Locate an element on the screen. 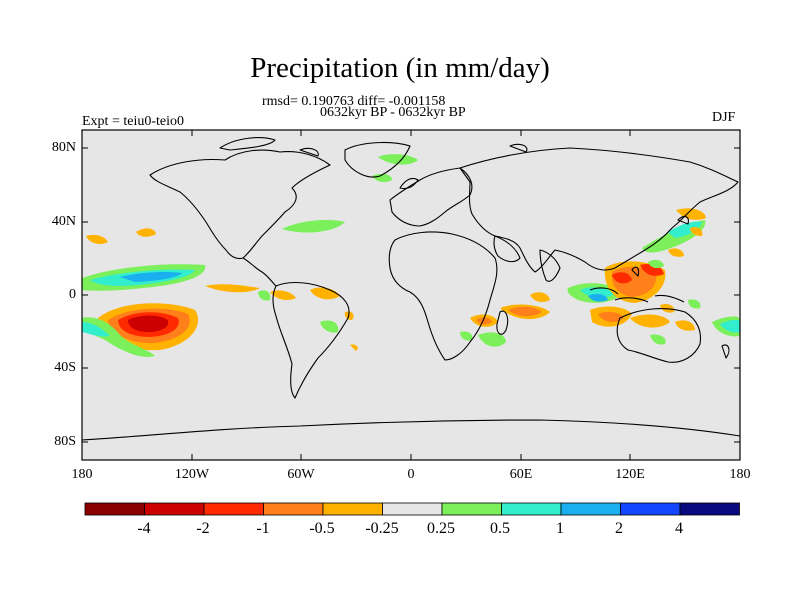 This screenshot has height=600, width=800. period-text: 0632kyr BP - 0632kyr BP is located at coordinates (393, 112).